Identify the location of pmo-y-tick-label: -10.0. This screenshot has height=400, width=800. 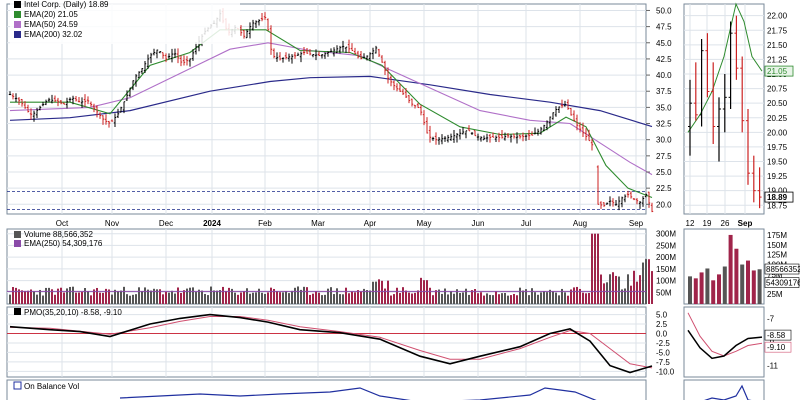
(665, 371).